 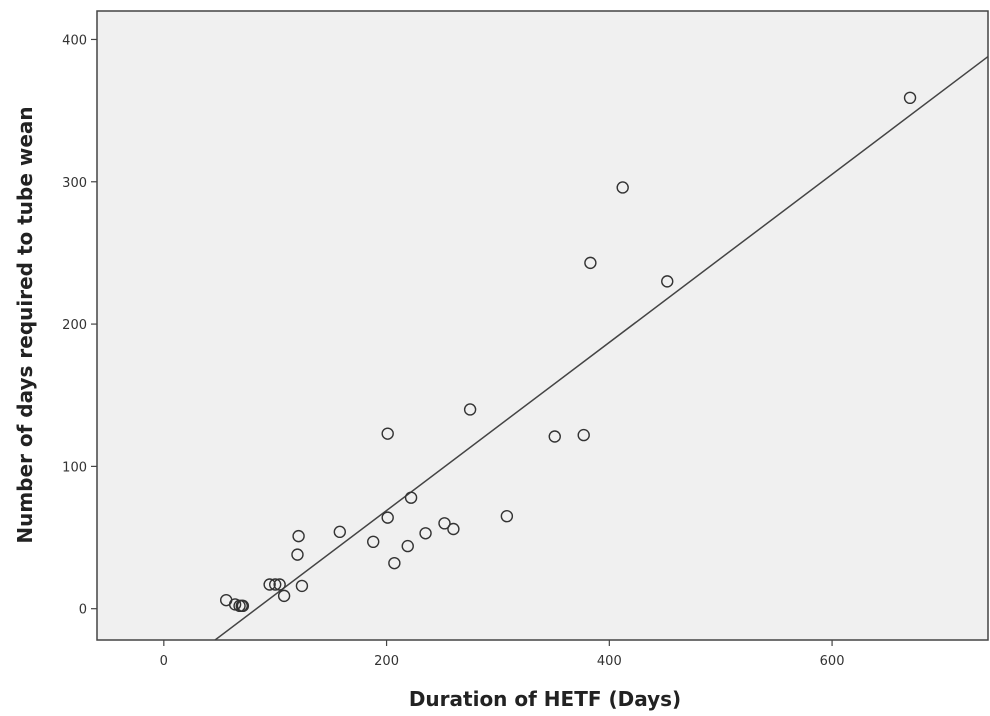 I want to click on y-tick-label: 0, so click(x=83, y=610).